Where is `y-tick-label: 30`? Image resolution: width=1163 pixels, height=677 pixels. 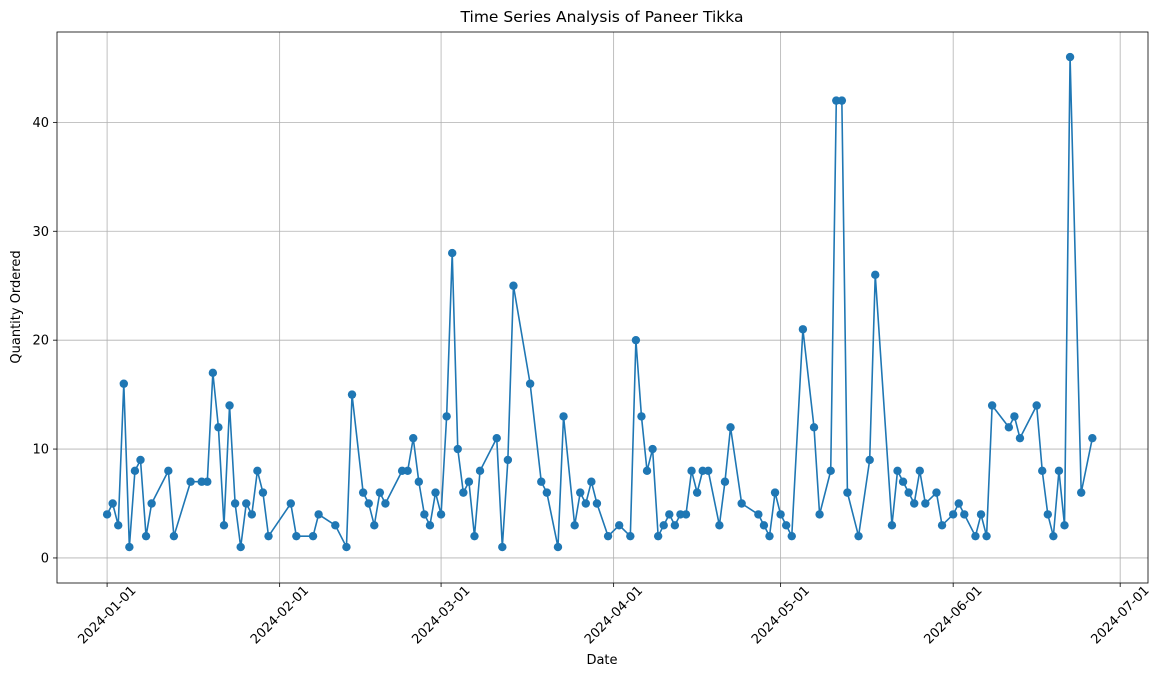 y-tick-label: 30 is located at coordinates (40, 232).